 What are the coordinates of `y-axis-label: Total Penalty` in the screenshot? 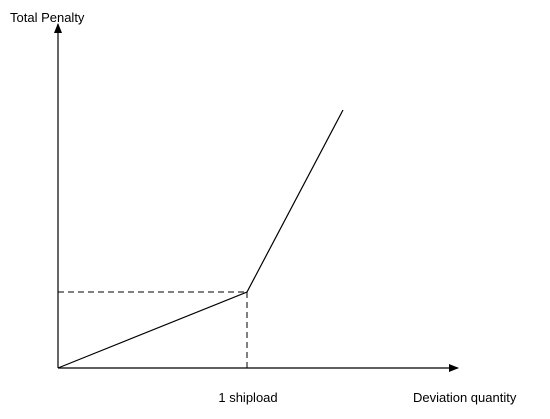 It's located at (47, 17).